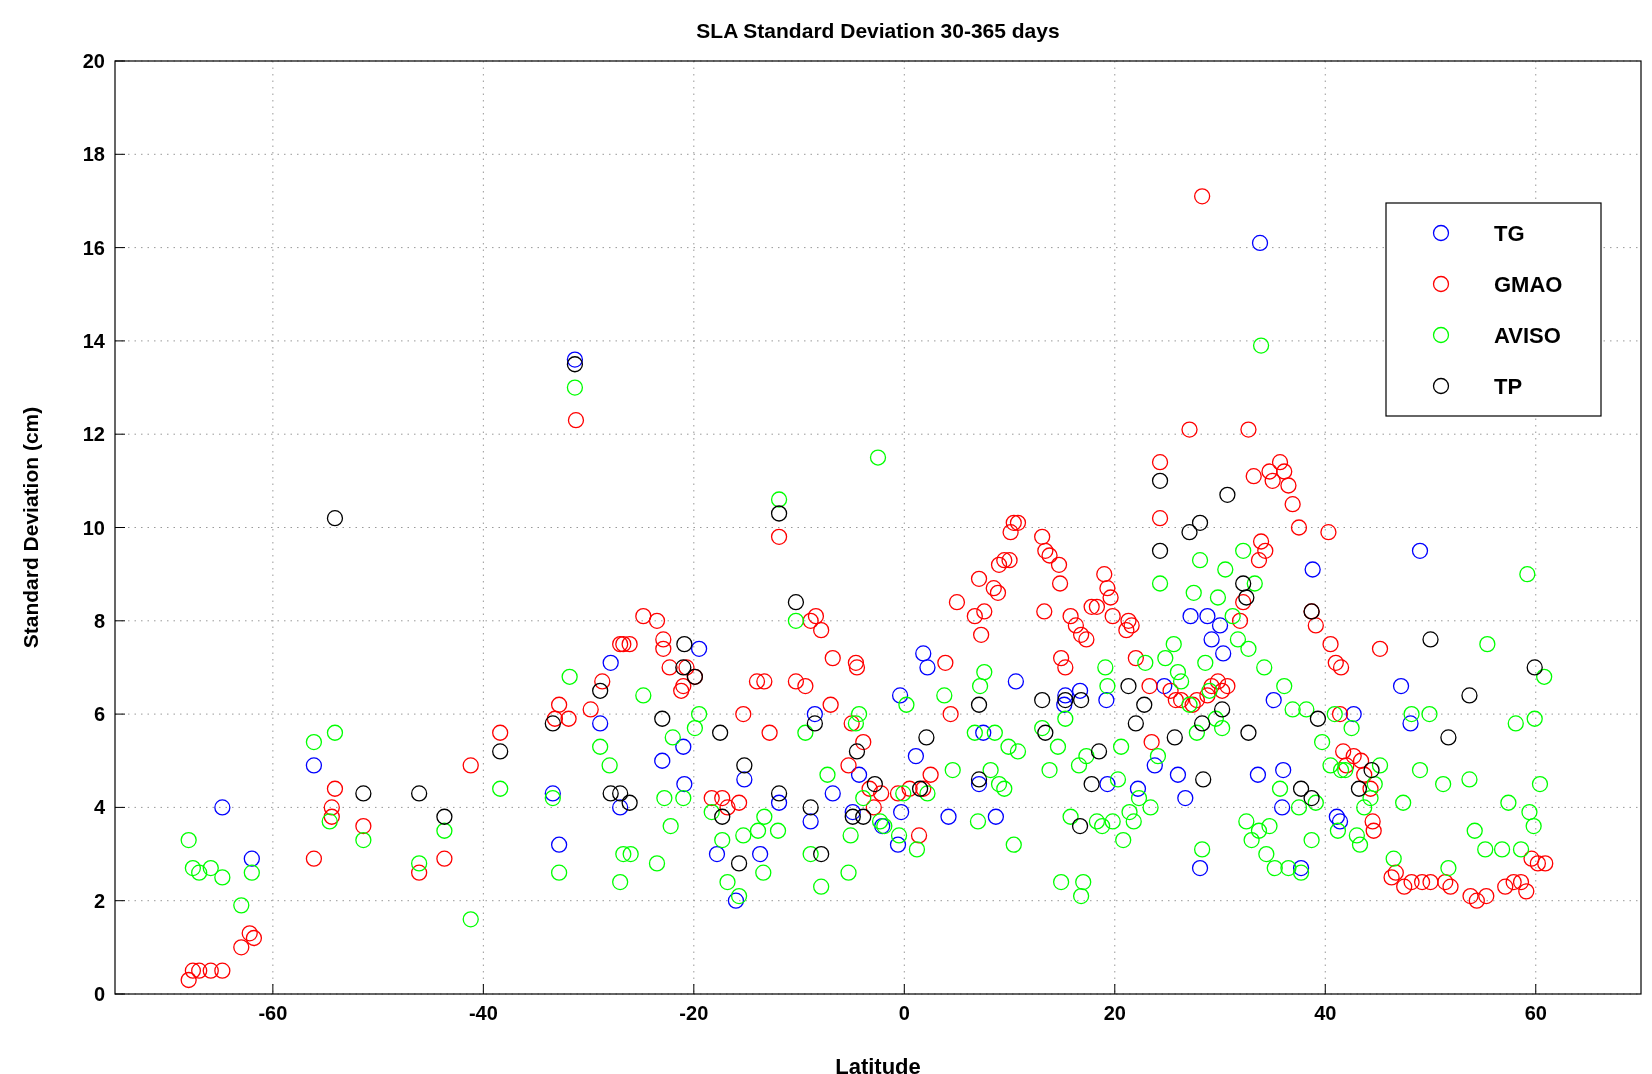  I want to click on x-tick-label: 20, so click(1114, 1013).